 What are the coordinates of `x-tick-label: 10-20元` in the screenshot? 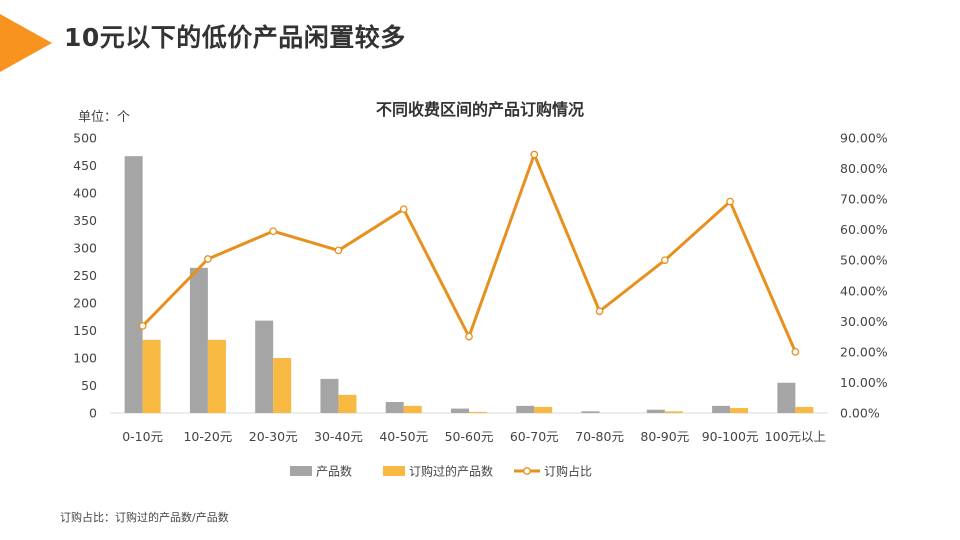 It's located at (207, 436).